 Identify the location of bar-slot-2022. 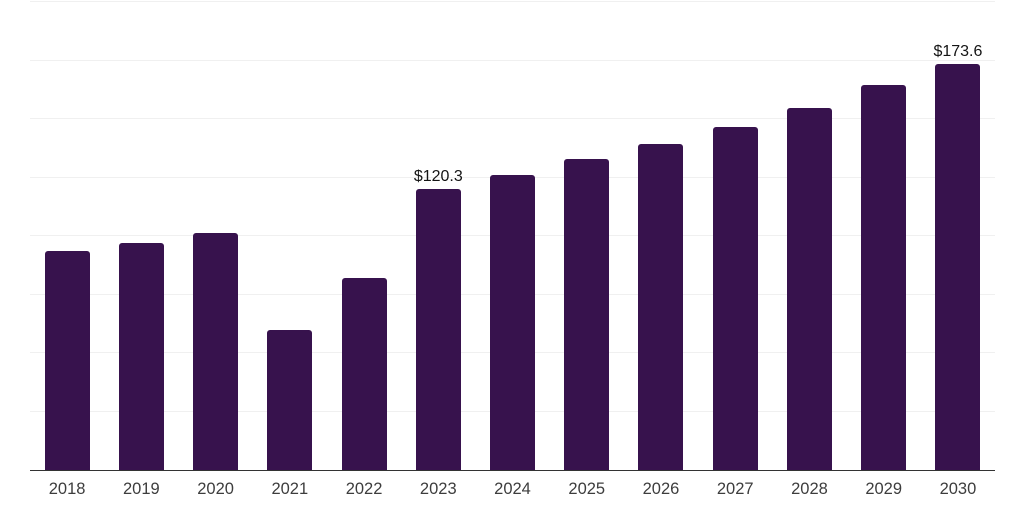
(364, 236).